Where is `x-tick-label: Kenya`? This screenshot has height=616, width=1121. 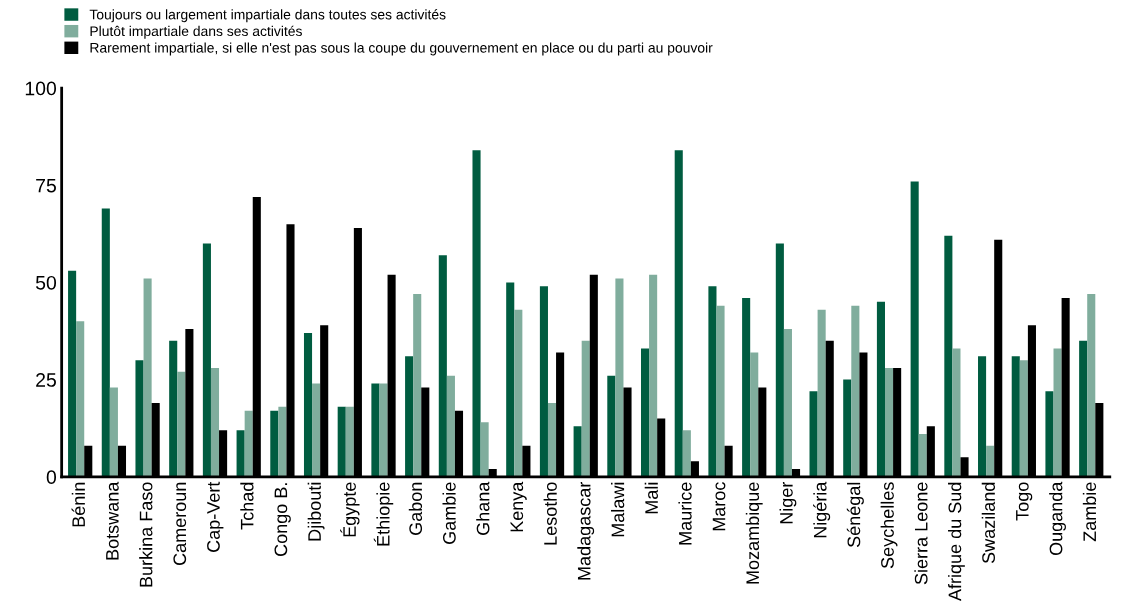
x-tick-label: Kenya is located at coordinates (518, 506).